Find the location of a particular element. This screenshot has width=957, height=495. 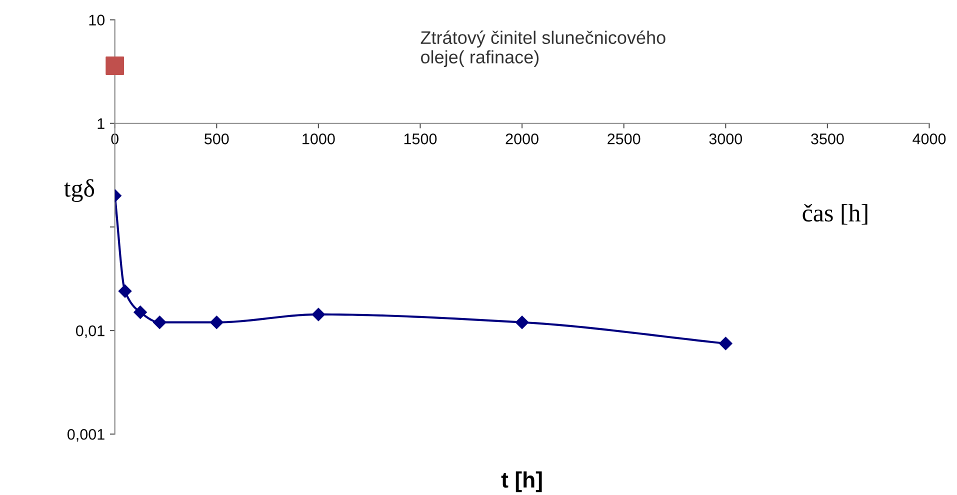

x-tick-label: 500 is located at coordinates (216, 139).